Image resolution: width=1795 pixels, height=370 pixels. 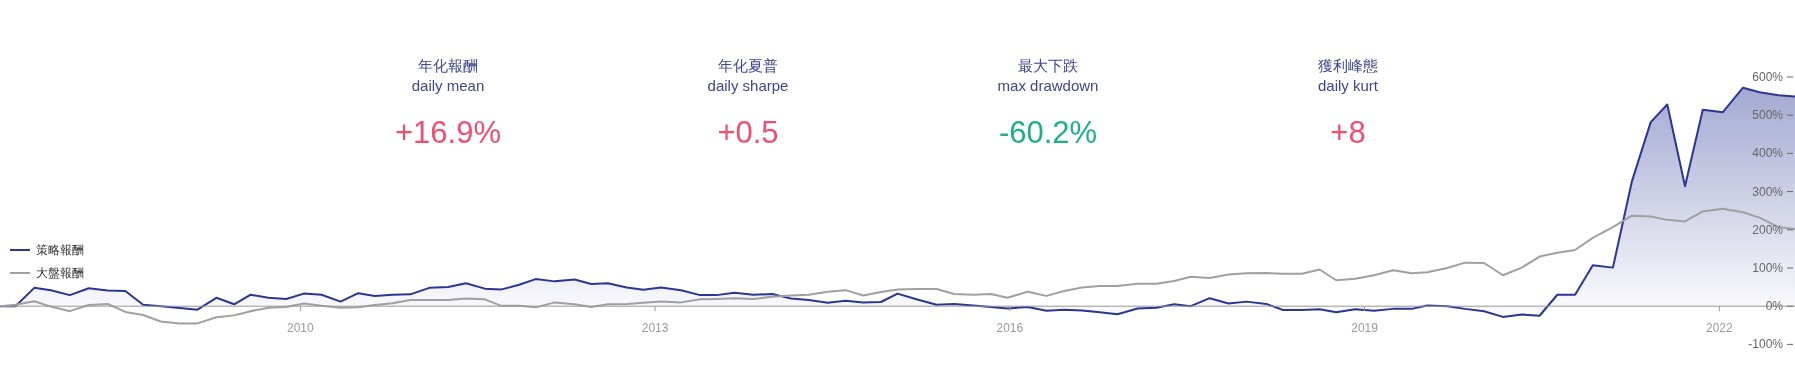 I want to click on y-tick-label: 600%, so click(x=1768, y=77).